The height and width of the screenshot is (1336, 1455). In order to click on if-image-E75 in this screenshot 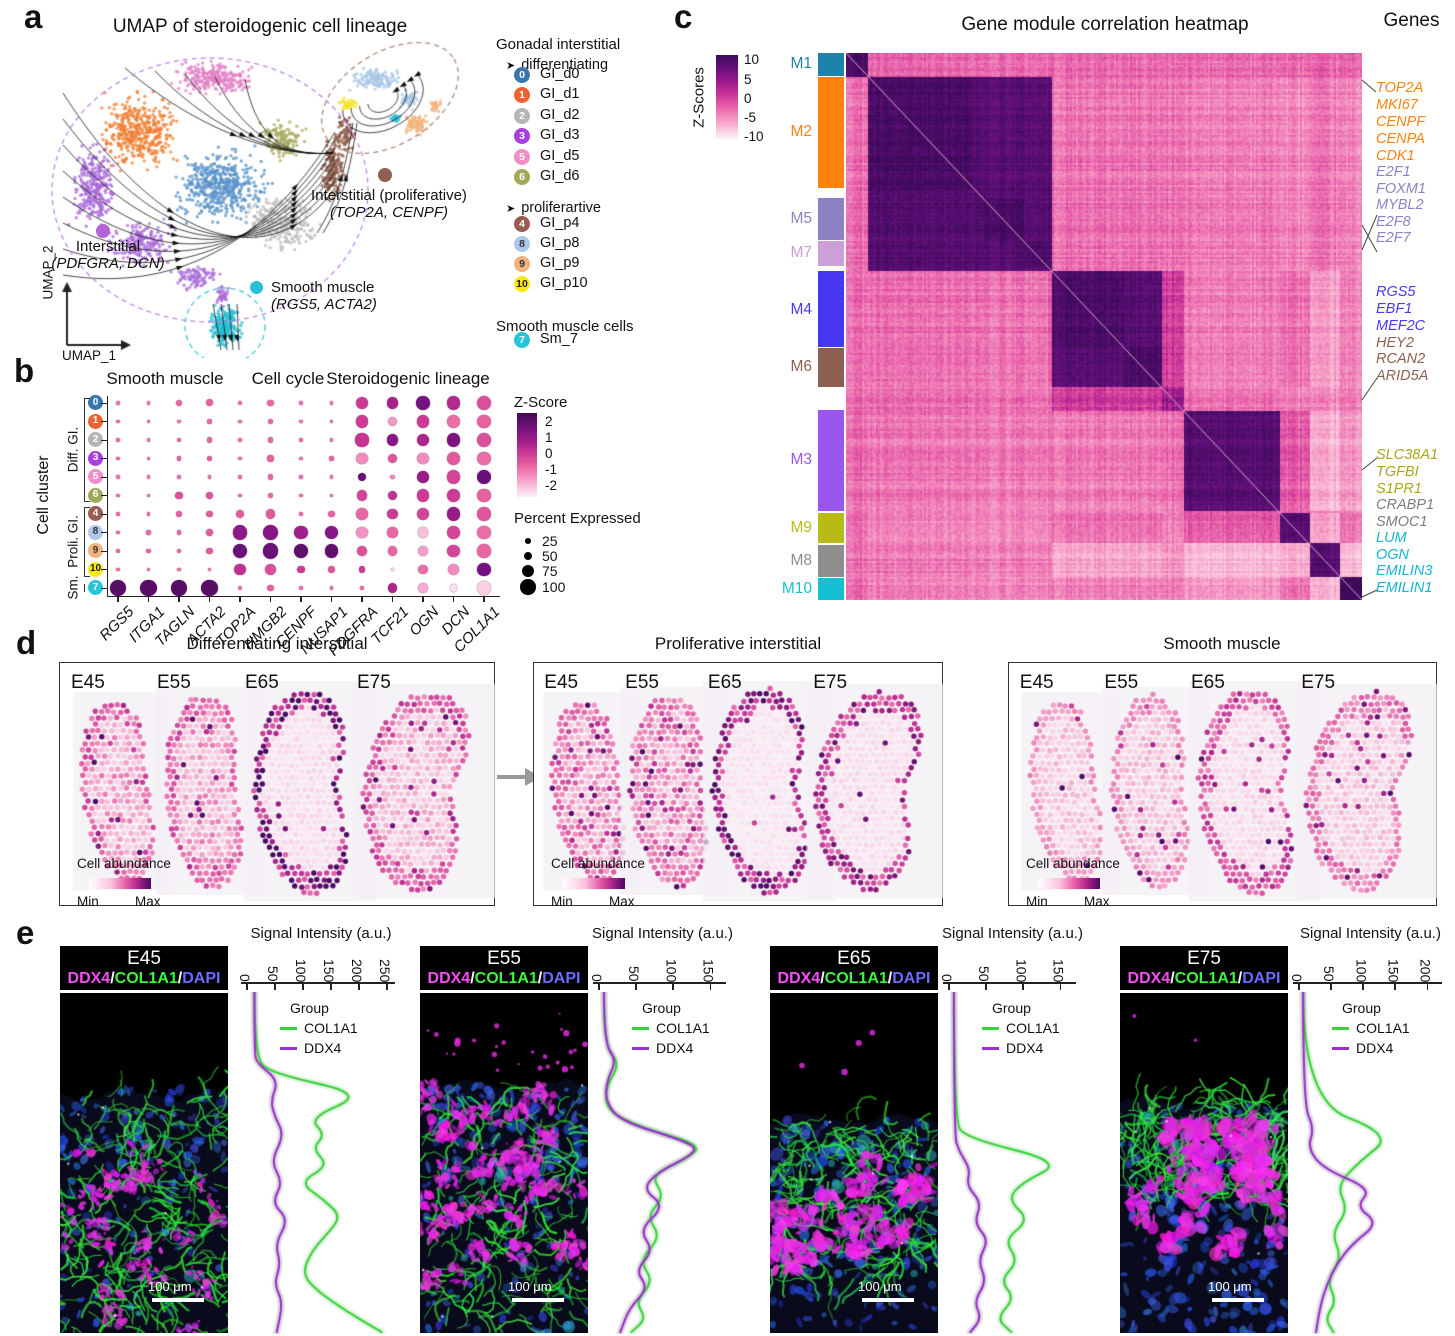, I will do `click(1204, 1163)`.